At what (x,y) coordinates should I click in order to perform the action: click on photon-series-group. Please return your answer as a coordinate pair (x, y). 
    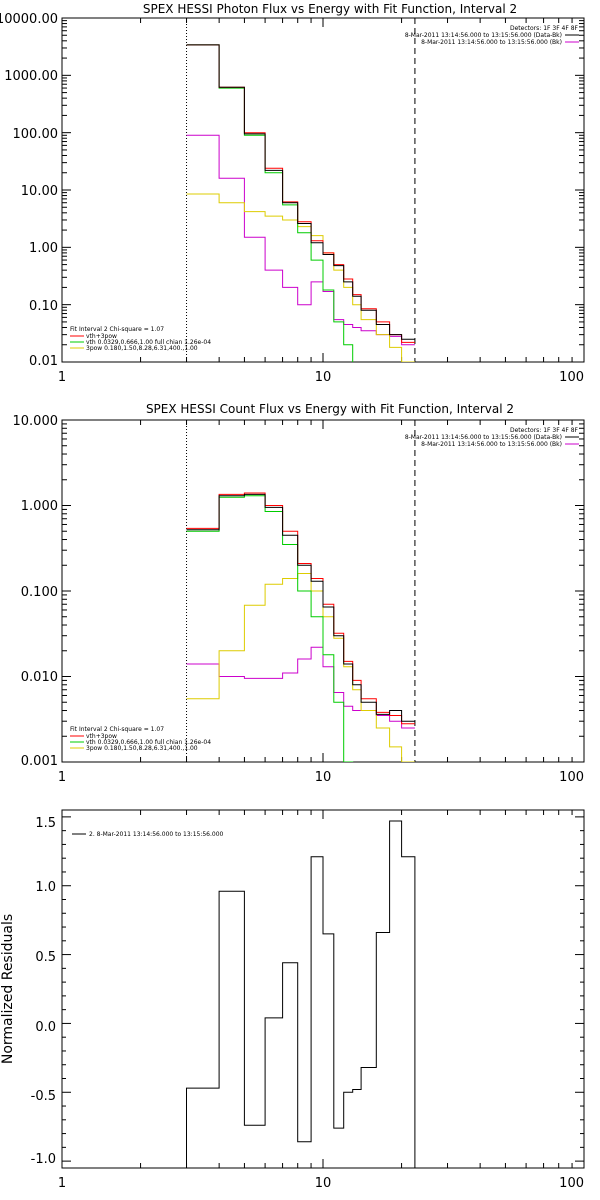
    Looking at the image, I should click on (301, 190).